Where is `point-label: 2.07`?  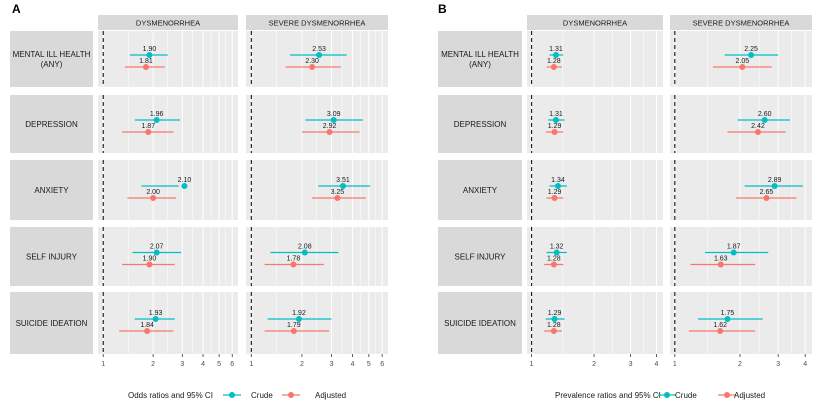 point-label: 2.07 is located at coordinates (157, 247).